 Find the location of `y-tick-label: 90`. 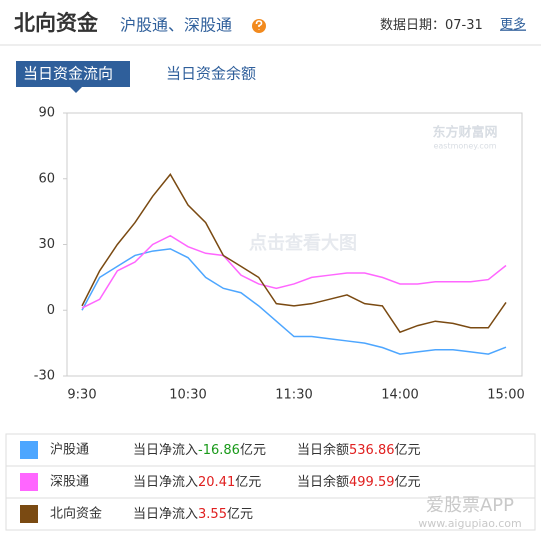

y-tick-label: 90 is located at coordinates (46, 113).